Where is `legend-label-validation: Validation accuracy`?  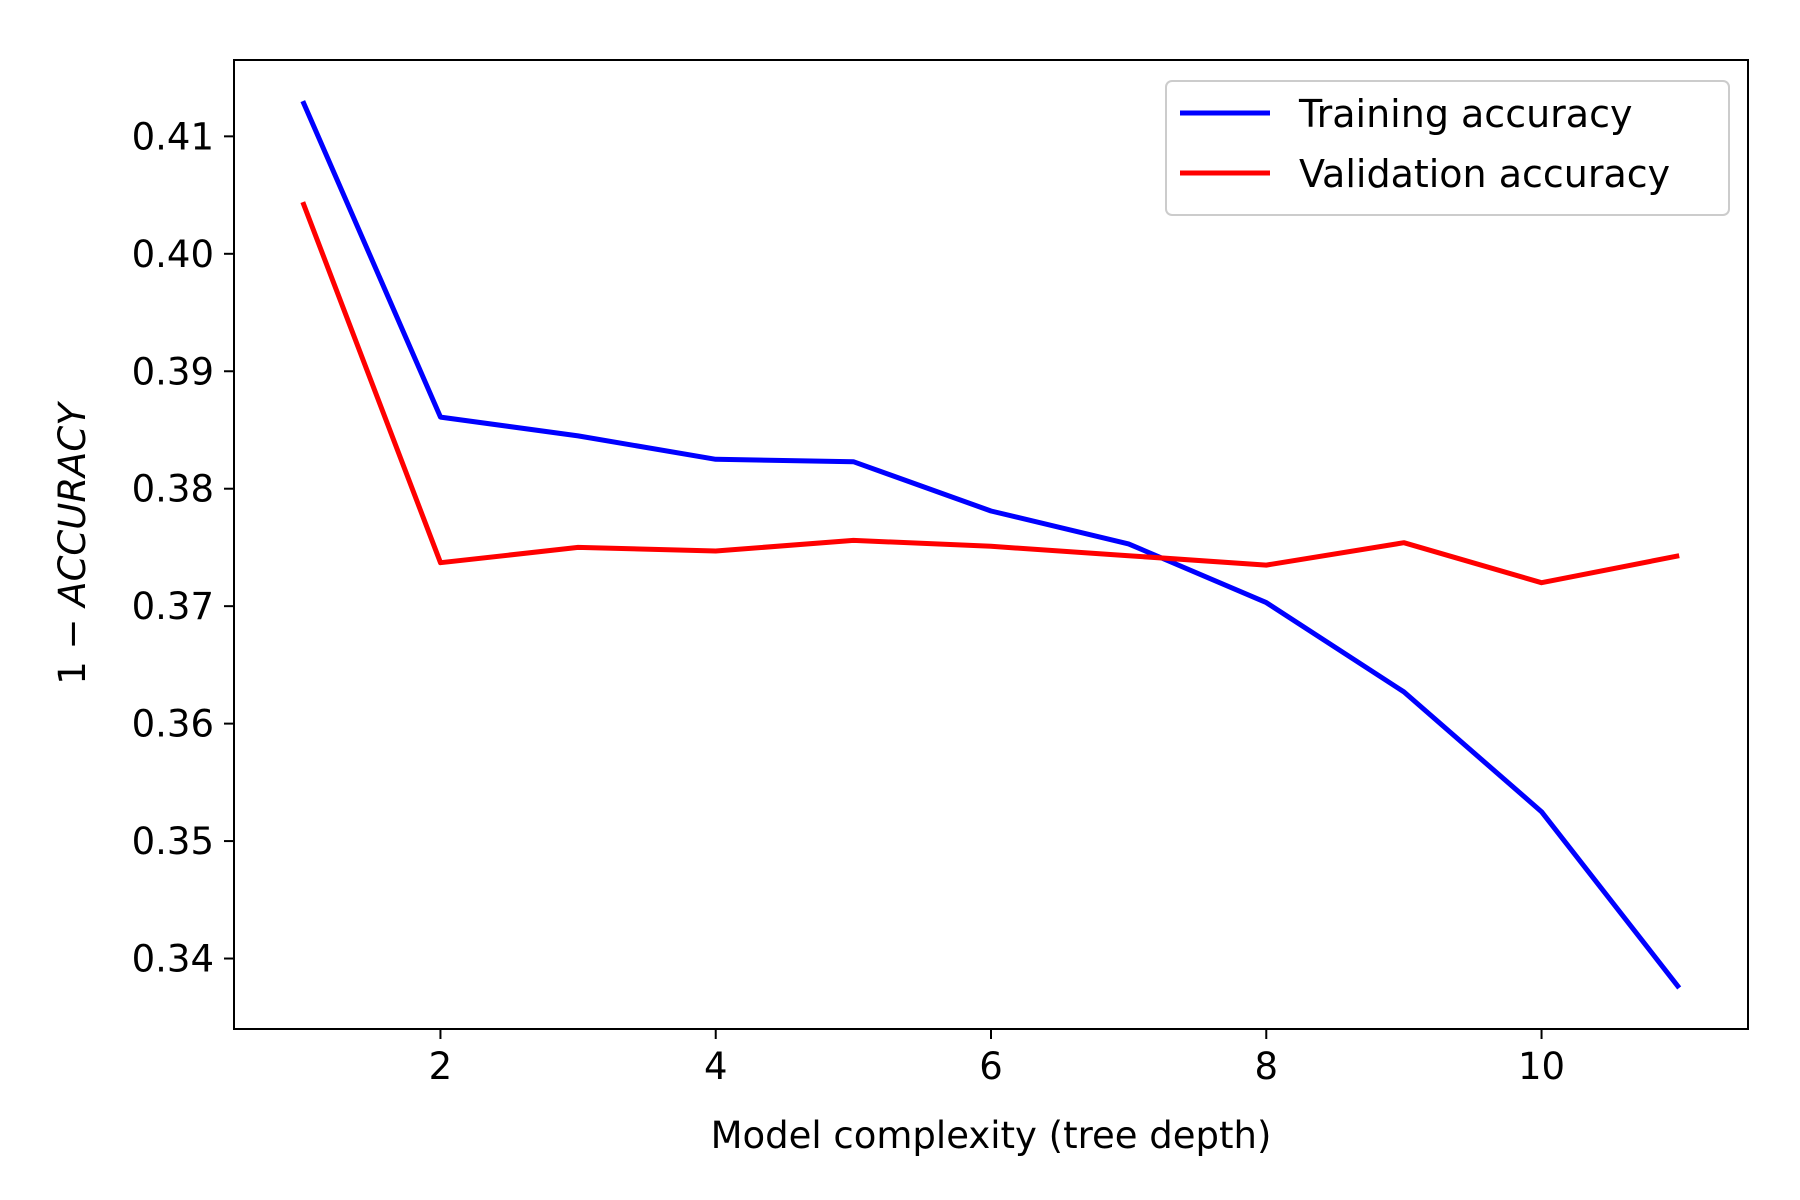
legend-label-validation: Validation accuracy is located at coordinates (1484, 174).